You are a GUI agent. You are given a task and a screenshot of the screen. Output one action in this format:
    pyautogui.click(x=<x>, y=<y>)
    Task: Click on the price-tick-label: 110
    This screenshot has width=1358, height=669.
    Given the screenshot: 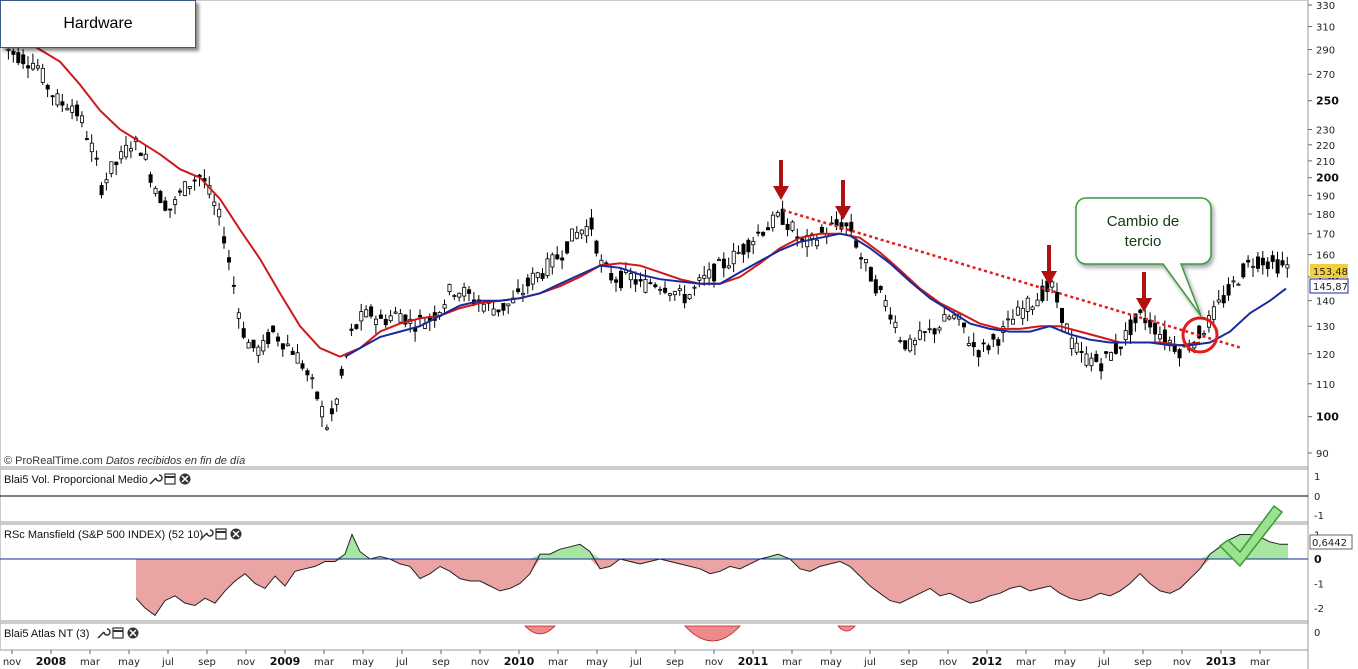 What is the action you would take?
    pyautogui.click(x=1325, y=385)
    